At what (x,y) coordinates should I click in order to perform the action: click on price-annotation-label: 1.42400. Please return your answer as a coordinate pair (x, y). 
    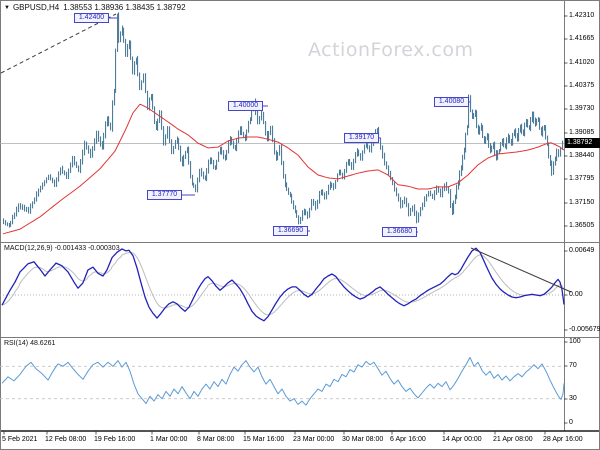
    Looking at the image, I should click on (91, 18).